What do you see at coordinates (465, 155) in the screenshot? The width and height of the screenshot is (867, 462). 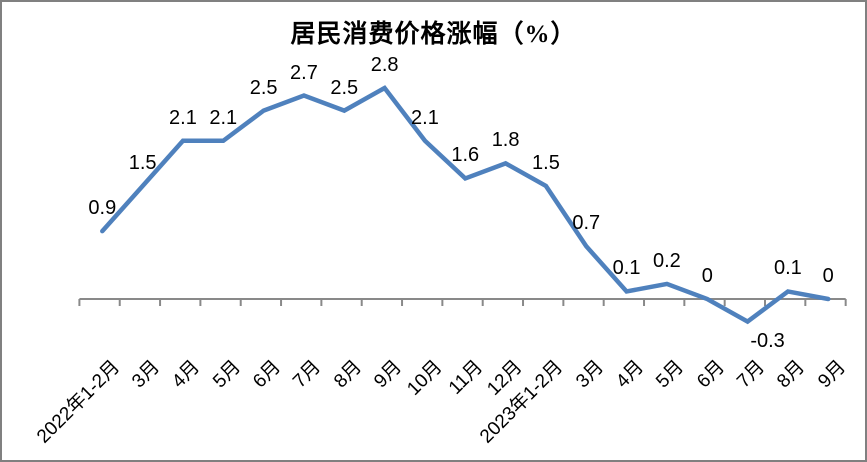 I see `data-label: 1.6` at bounding box center [465, 155].